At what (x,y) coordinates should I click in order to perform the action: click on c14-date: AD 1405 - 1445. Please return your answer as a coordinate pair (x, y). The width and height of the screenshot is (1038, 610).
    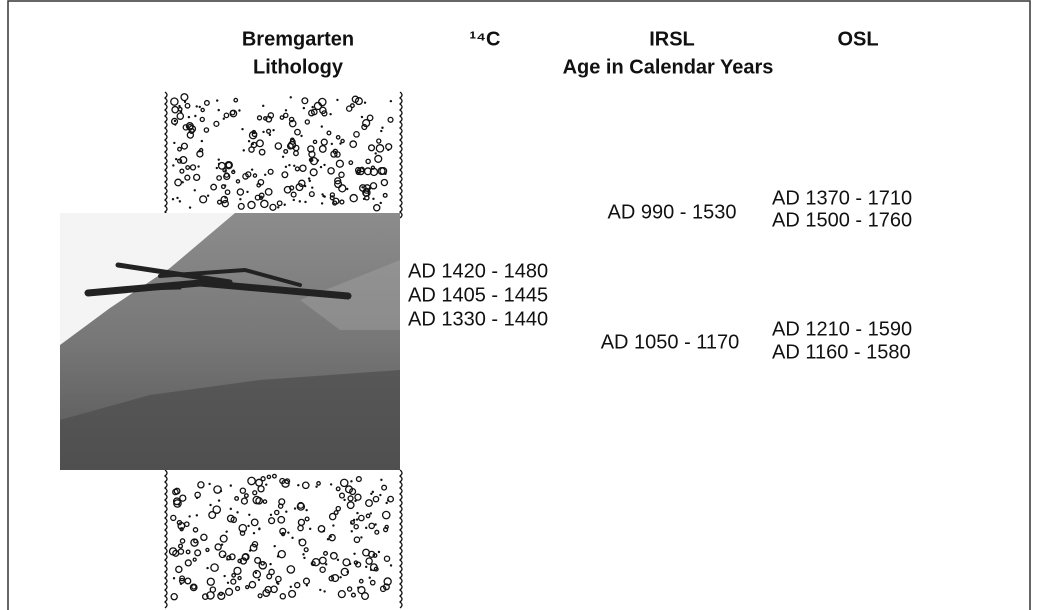
    Looking at the image, I should click on (478, 295).